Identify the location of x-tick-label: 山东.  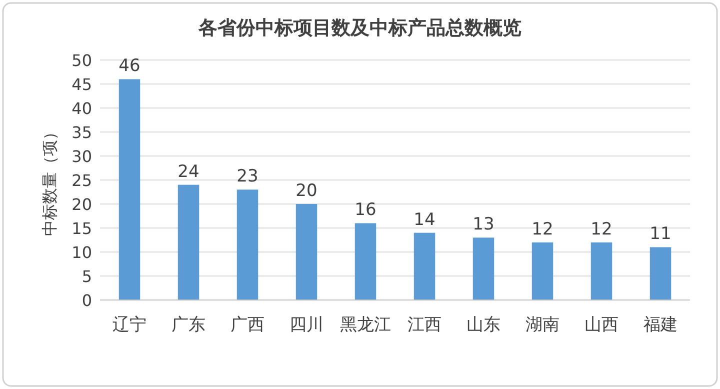
(483, 325).